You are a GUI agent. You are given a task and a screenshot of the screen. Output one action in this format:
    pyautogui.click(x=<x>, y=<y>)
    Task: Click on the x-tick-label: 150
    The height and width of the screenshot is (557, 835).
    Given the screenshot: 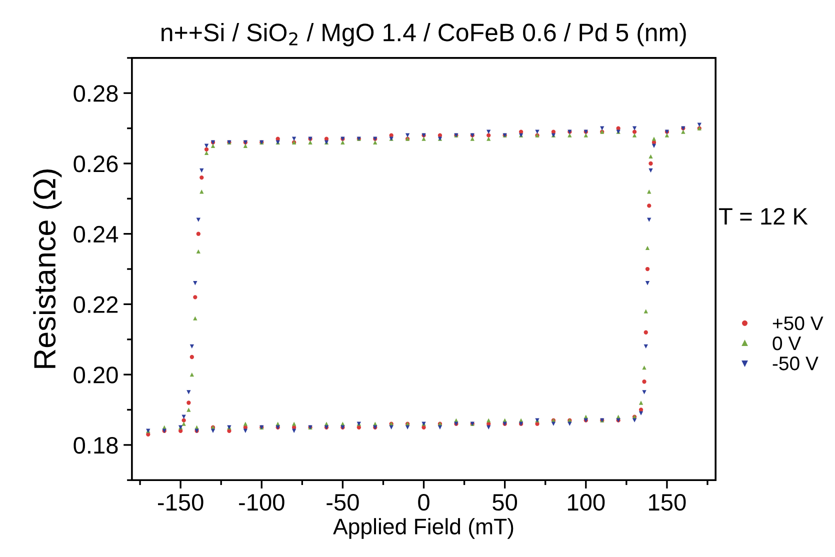 What is the action you would take?
    pyautogui.click(x=667, y=502)
    